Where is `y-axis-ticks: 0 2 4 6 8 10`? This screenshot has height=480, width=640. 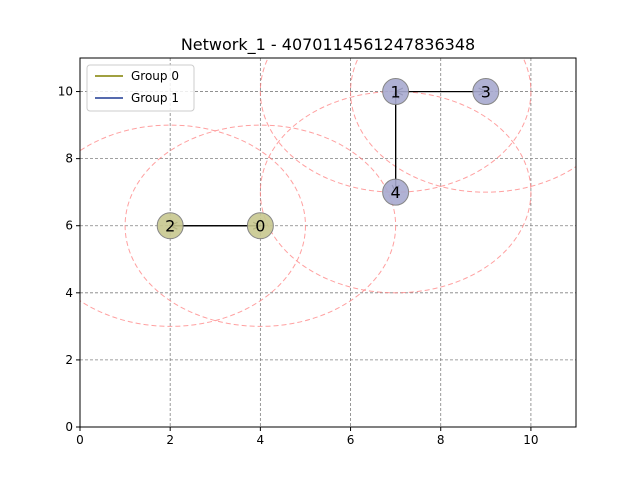 y-axis-ticks: 0 2 4 6 8 10 is located at coordinates (69, 259).